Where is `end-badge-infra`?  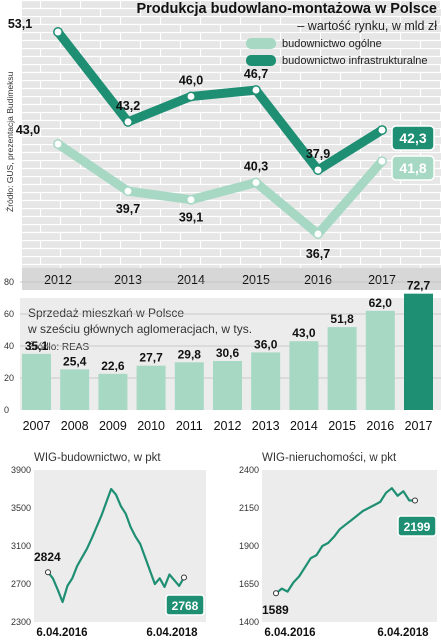 end-badge-infra is located at coordinates (413, 138).